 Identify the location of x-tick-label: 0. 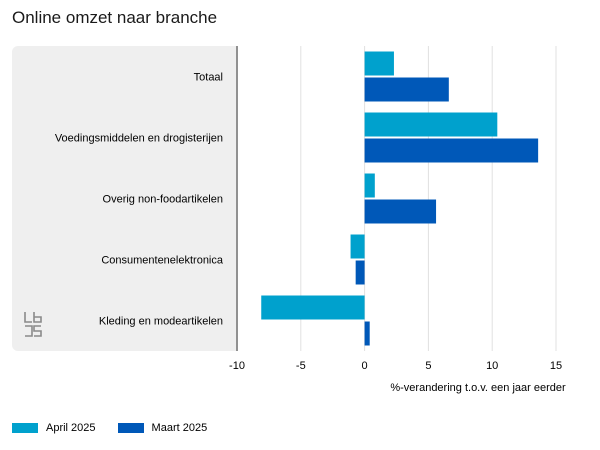
(365, 366).